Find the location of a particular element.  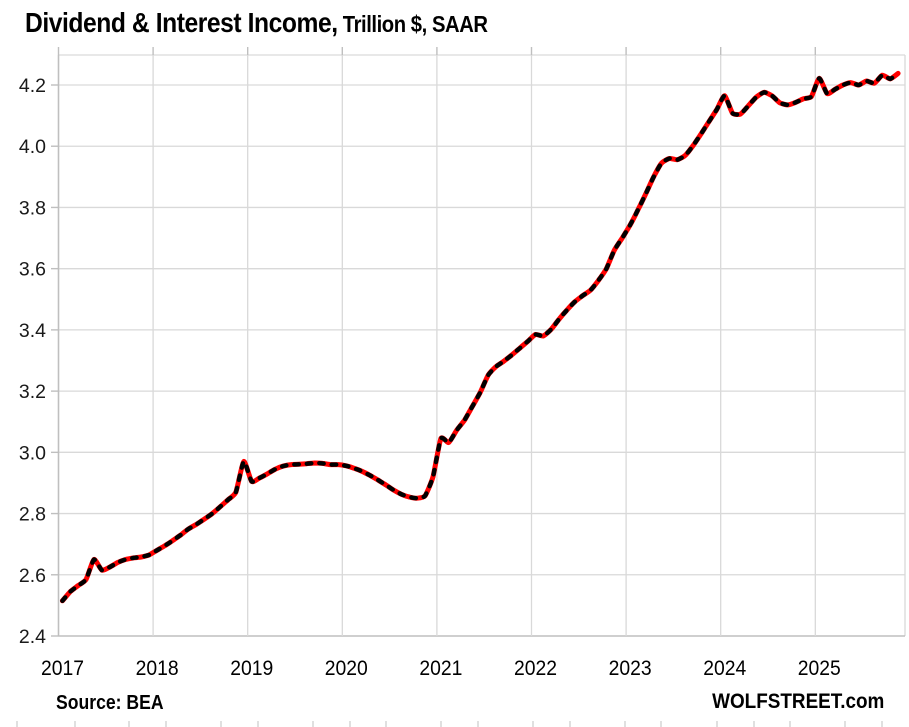

x-tick-label: 2024 is located at coordinates (724, 668).